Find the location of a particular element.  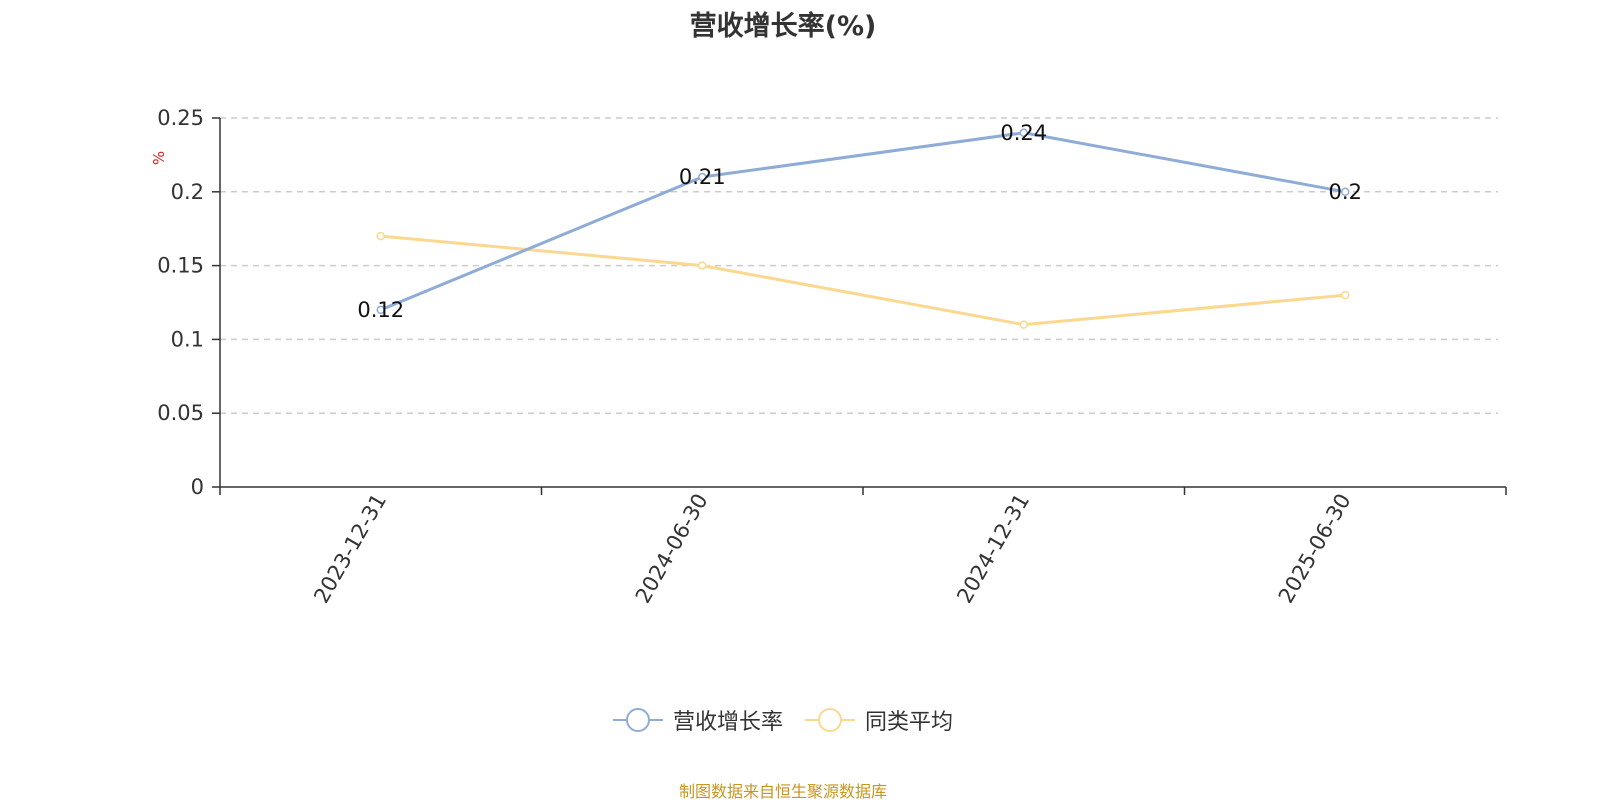

data-label: 0.24 is located at coordinates (1023, 133).